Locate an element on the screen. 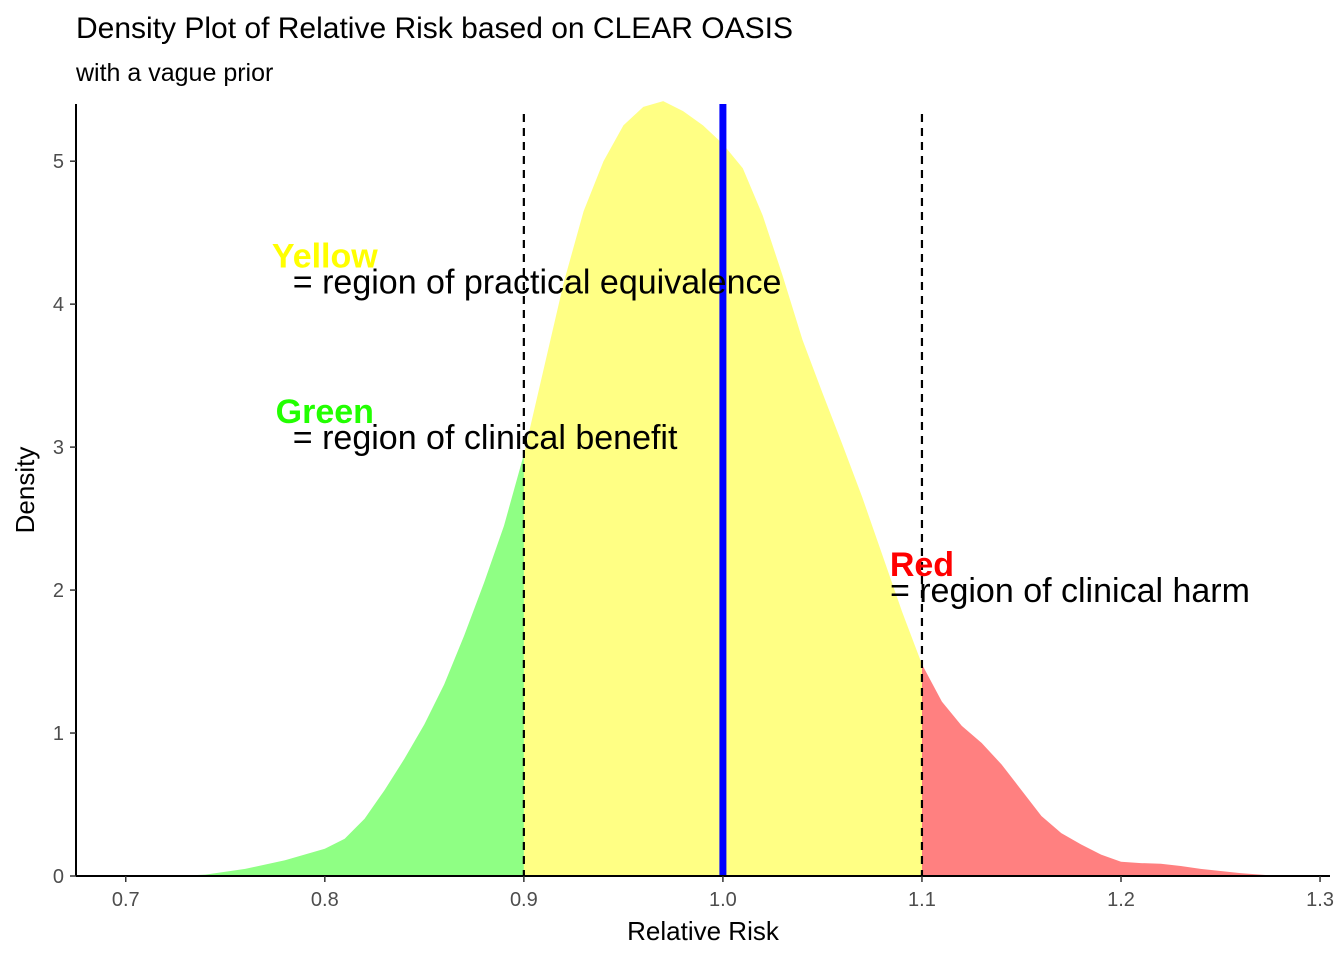  y-tick-label: 5 is located at coordinates (58, 162).